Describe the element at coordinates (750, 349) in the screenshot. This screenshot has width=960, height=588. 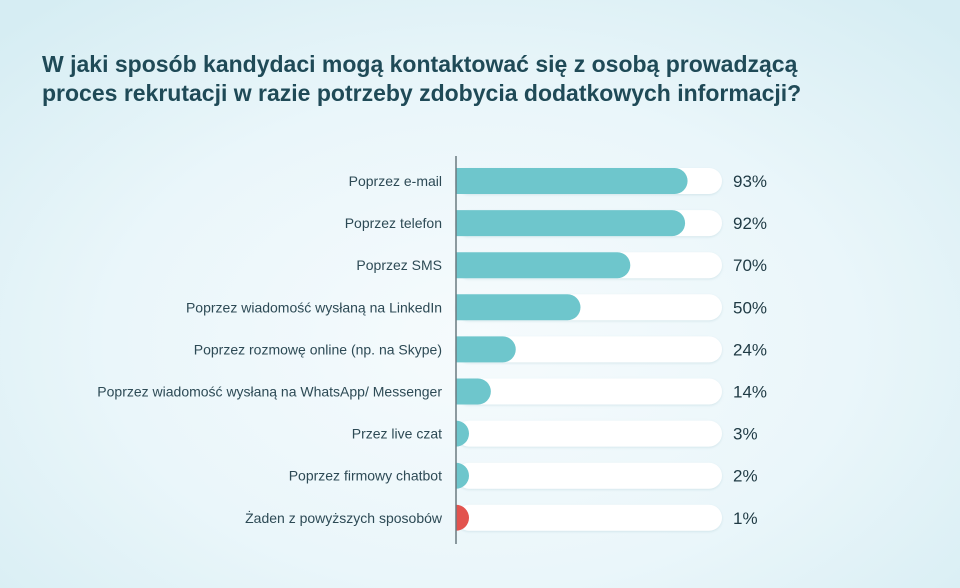
I see `value-label: 24%` at that location.